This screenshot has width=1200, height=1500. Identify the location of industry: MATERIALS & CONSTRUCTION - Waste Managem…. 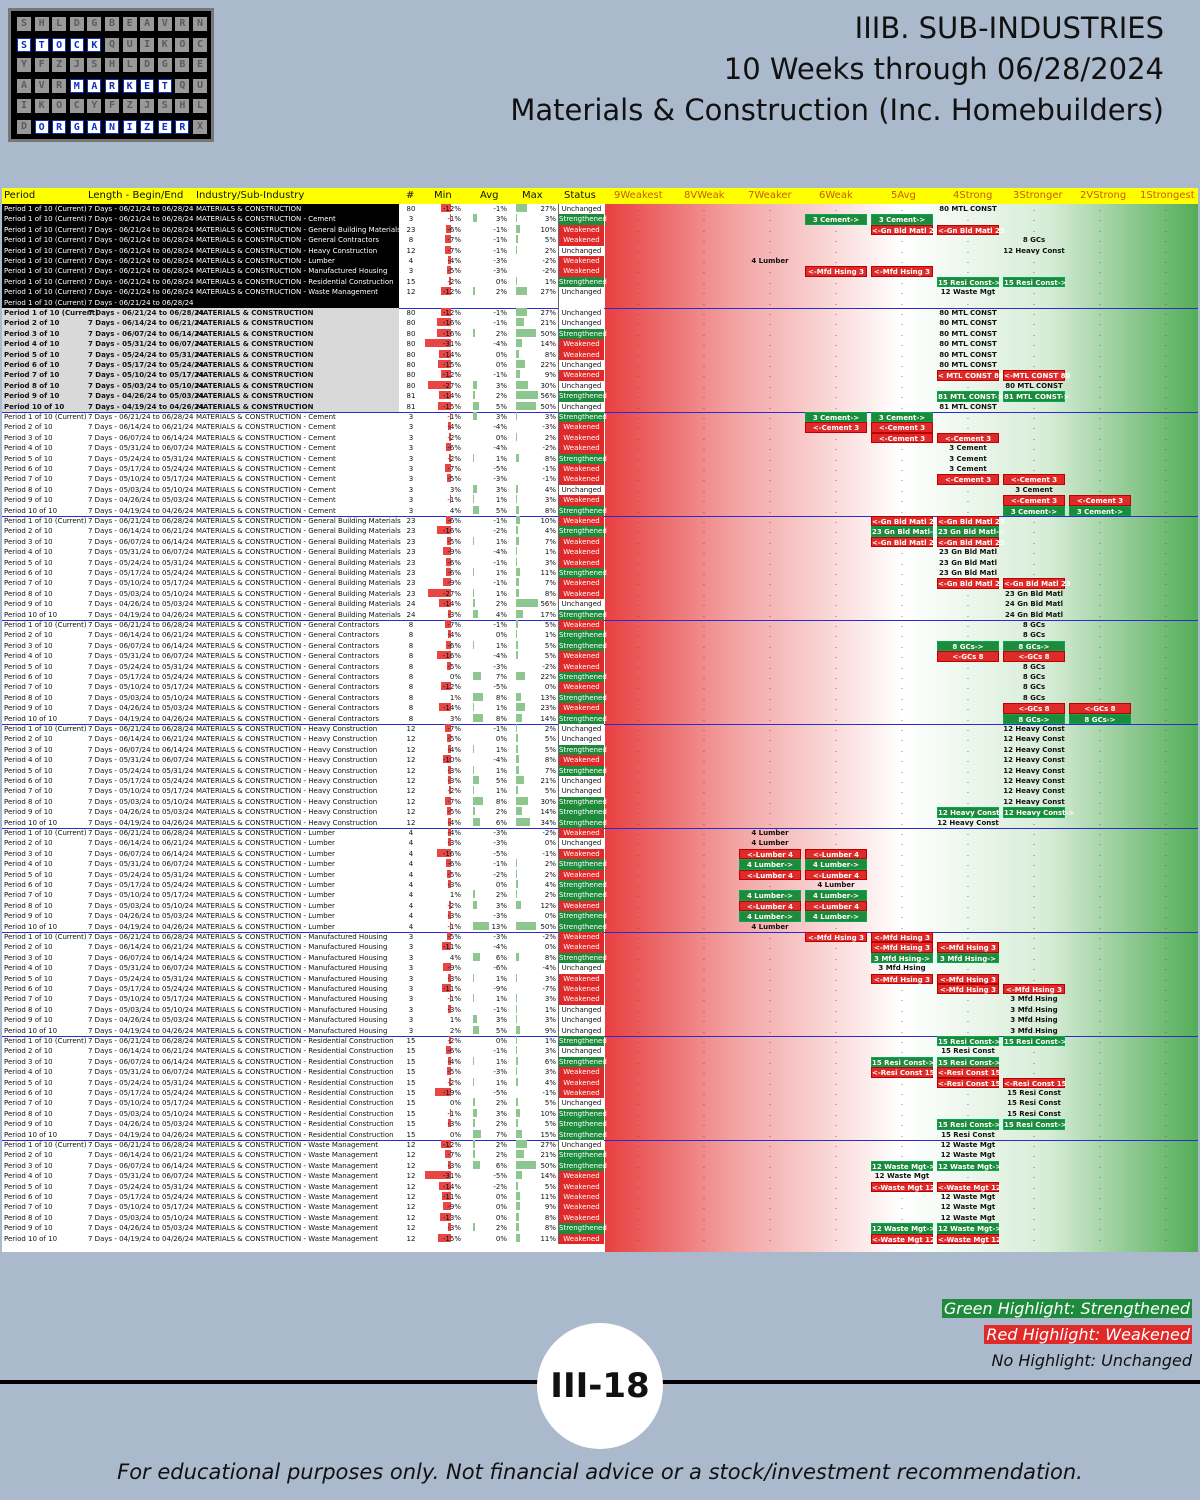
(287, 1228).